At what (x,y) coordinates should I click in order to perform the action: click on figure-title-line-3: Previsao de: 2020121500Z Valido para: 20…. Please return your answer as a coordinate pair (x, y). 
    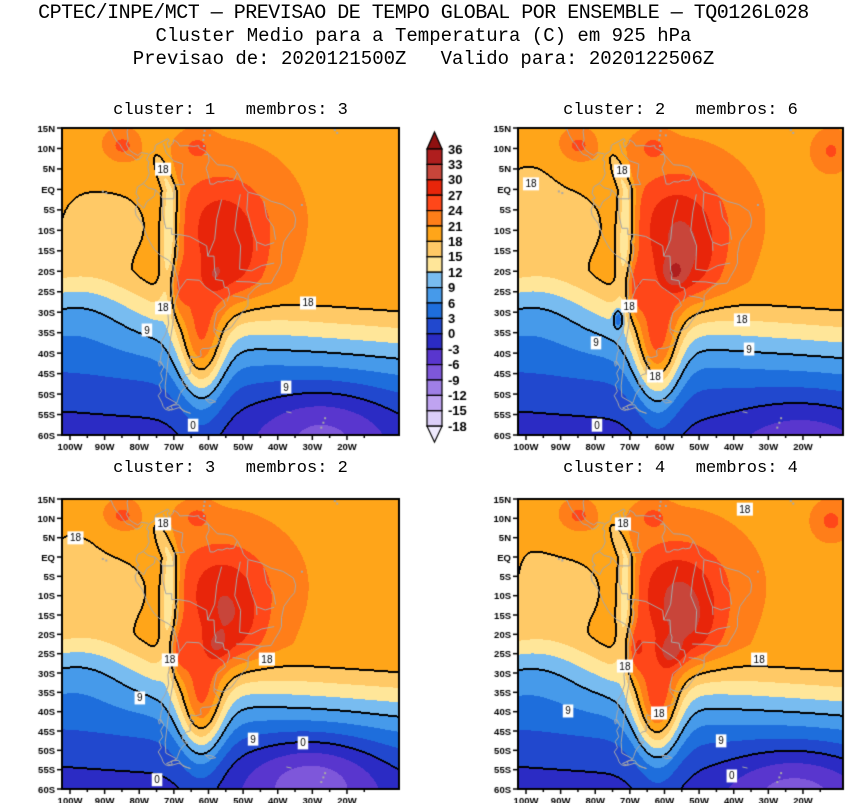
    Looking at the image, I should click on (423, 59).